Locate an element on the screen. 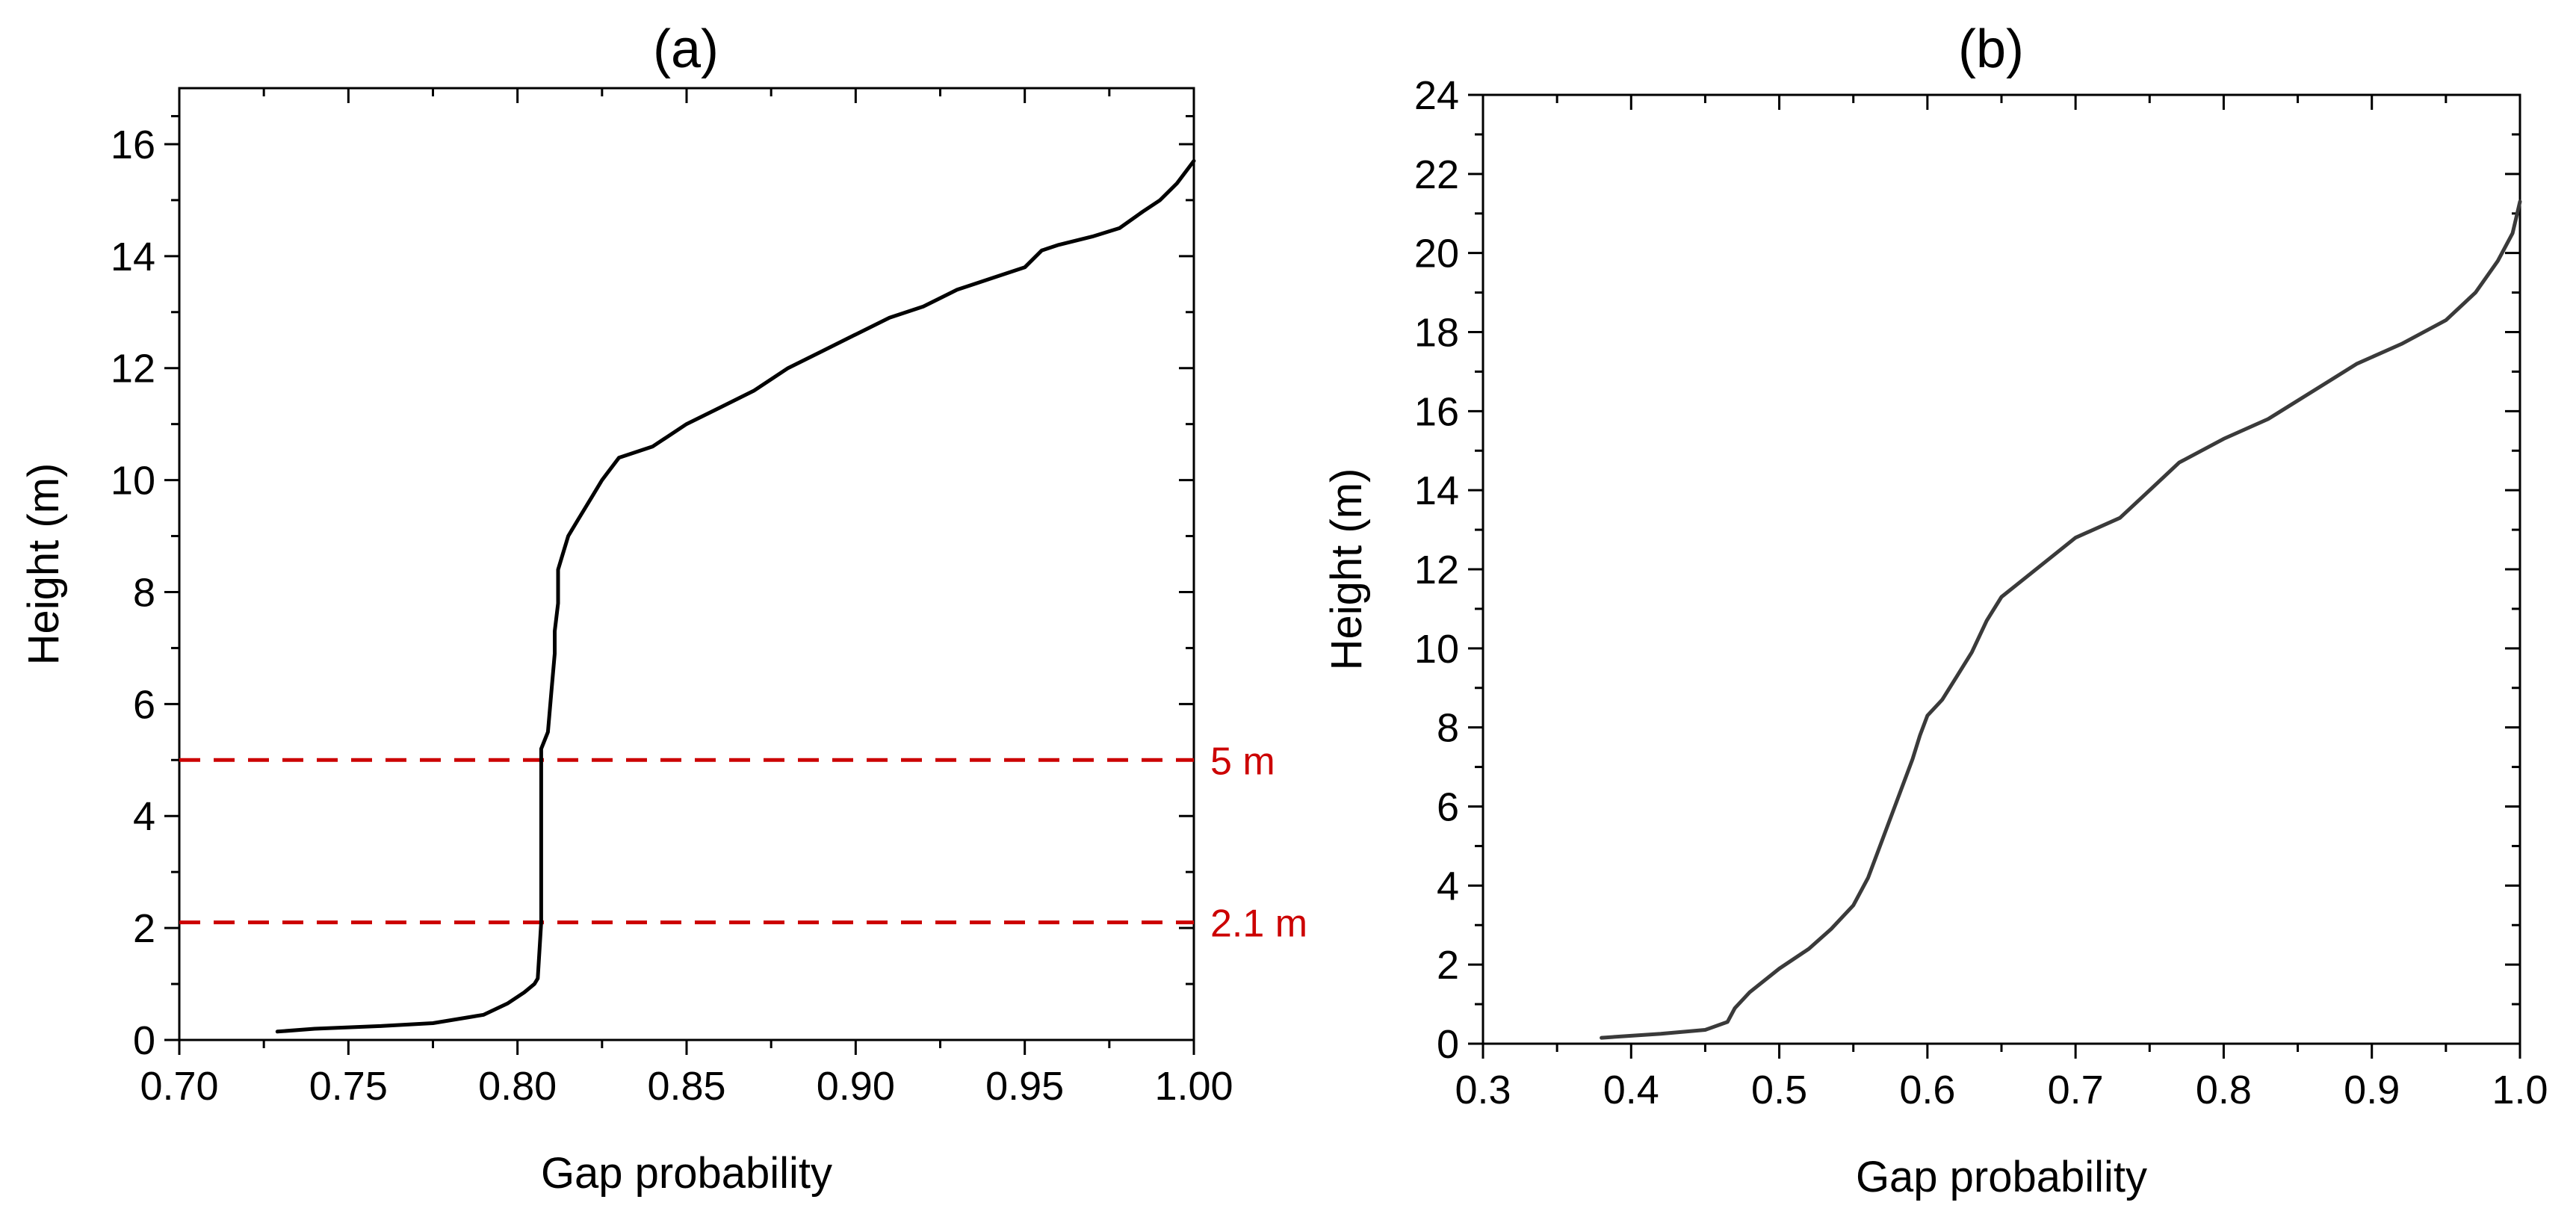 The width and height of the screenshot is (2576, 1223). panel-a-reference-line-label: 2.1 m is located at coordinates (1258, 924).